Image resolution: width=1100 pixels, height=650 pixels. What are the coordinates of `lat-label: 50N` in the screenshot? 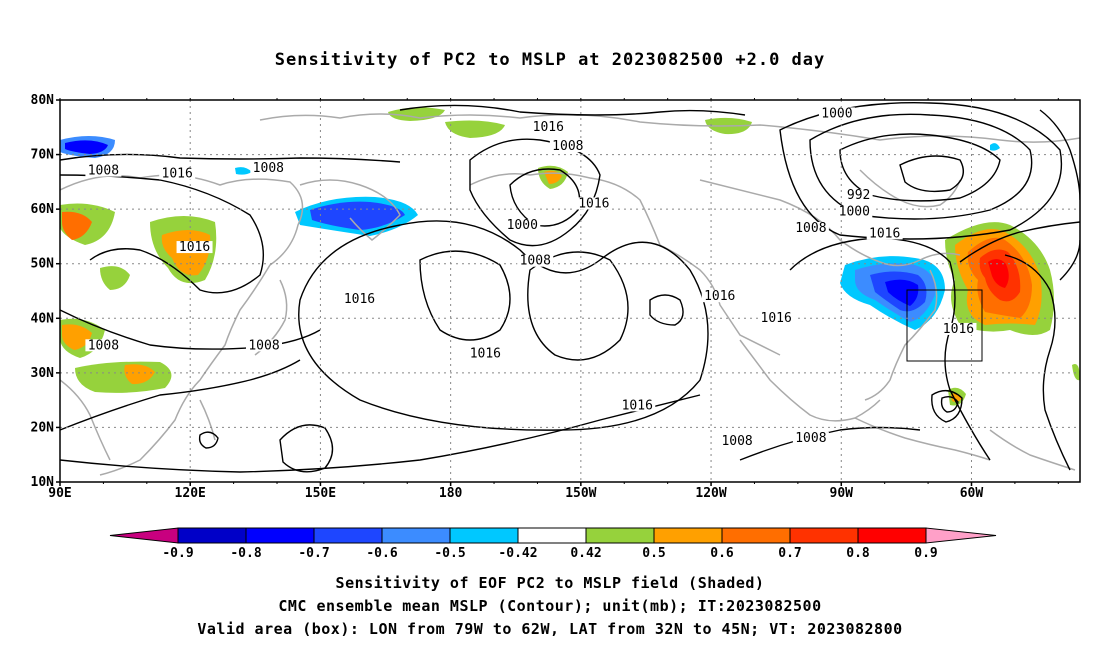 It's located at (43, 264).